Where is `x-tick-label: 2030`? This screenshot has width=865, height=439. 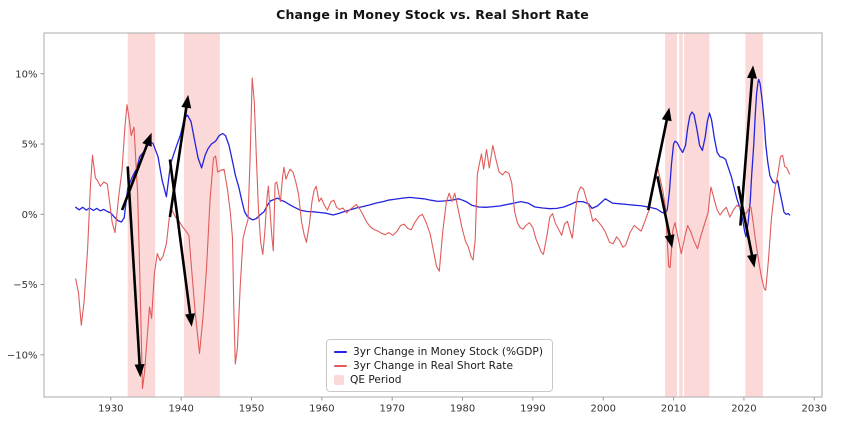 x-tick-label: 2030 is located at coordinates (814, 409).